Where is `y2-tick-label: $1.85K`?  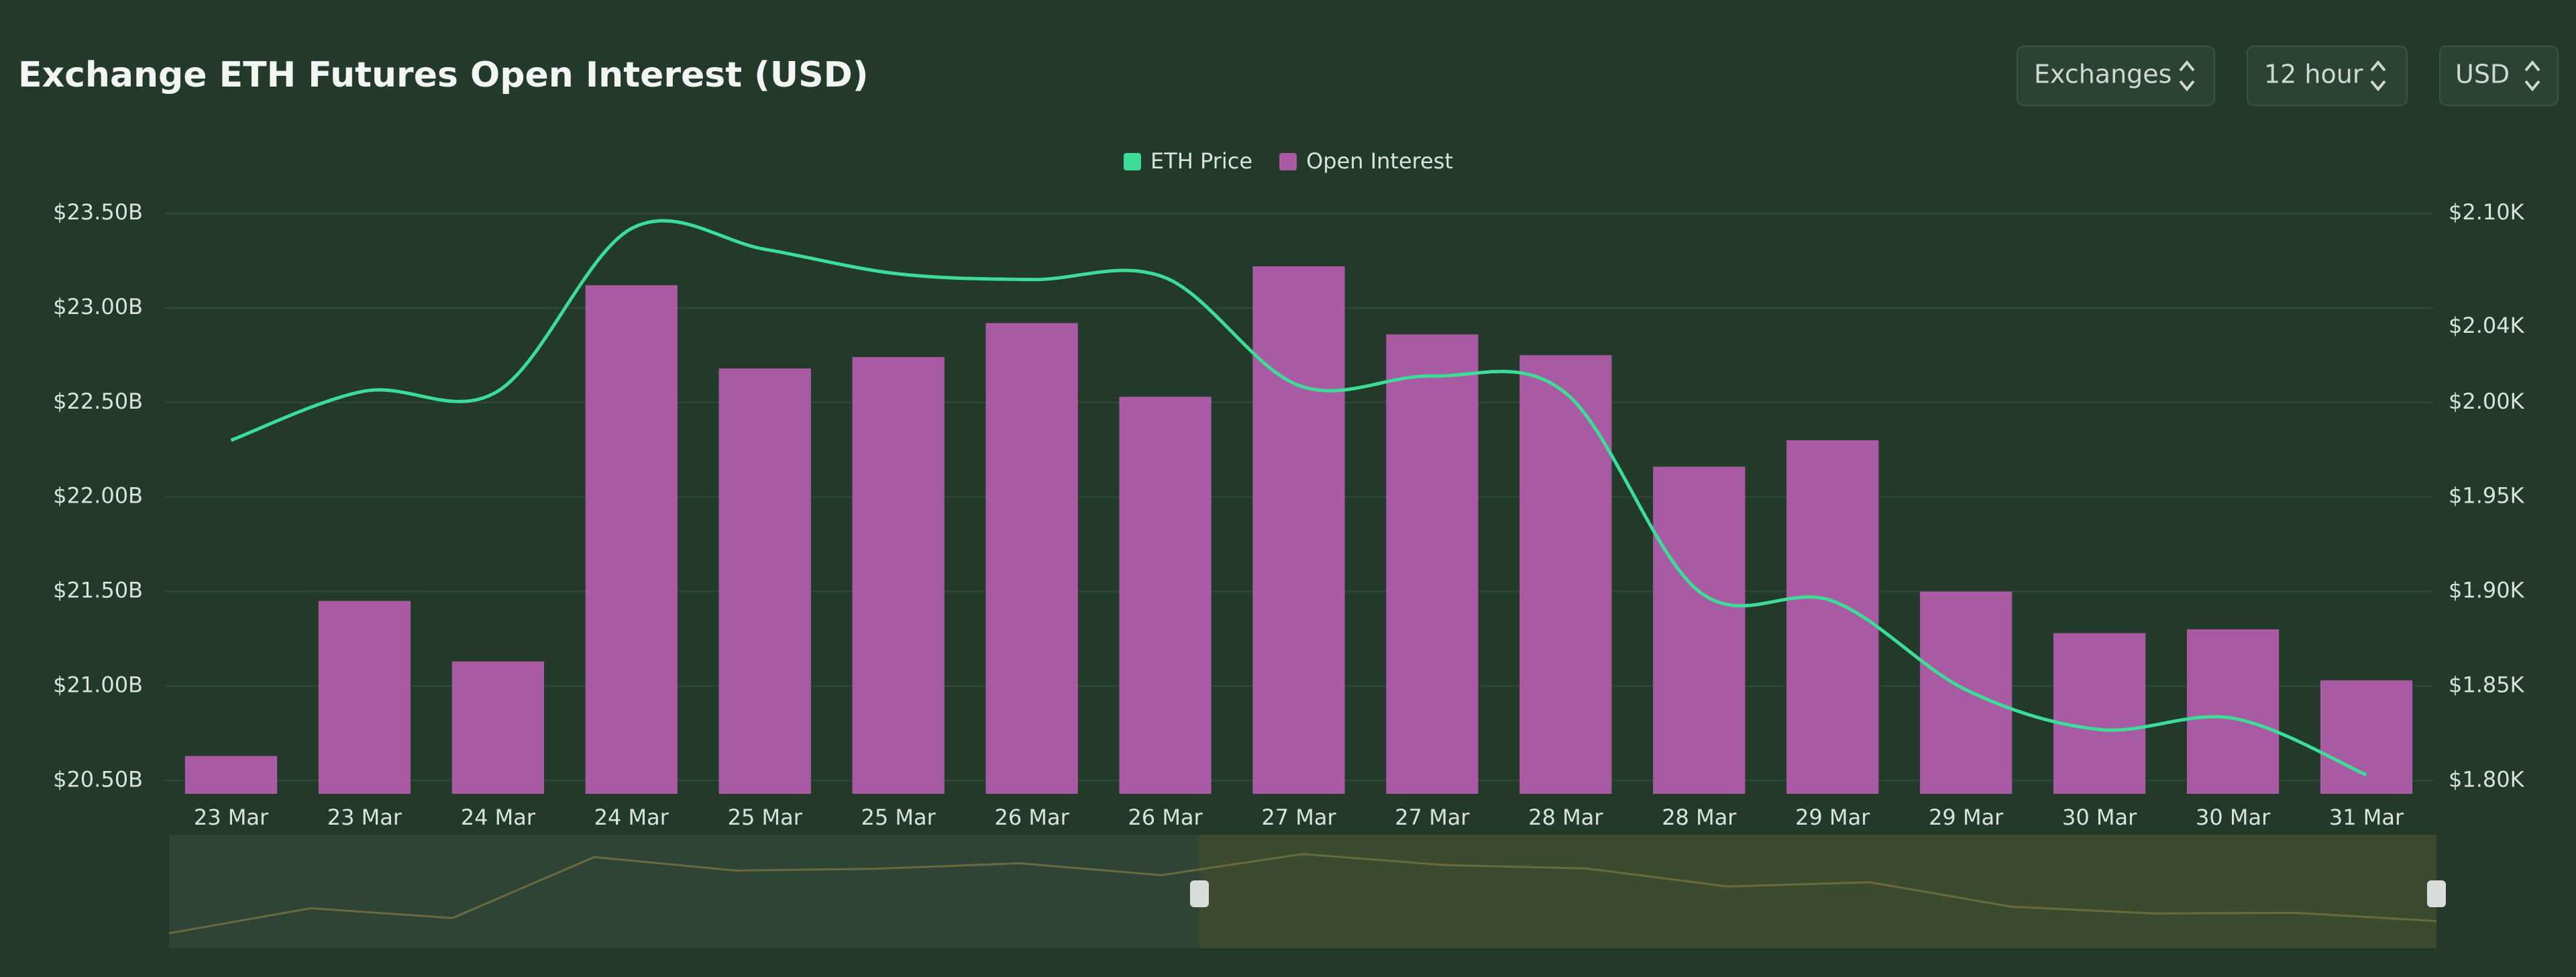 y2-tick-label: $1.85K is located at coordinates (2487, 684).